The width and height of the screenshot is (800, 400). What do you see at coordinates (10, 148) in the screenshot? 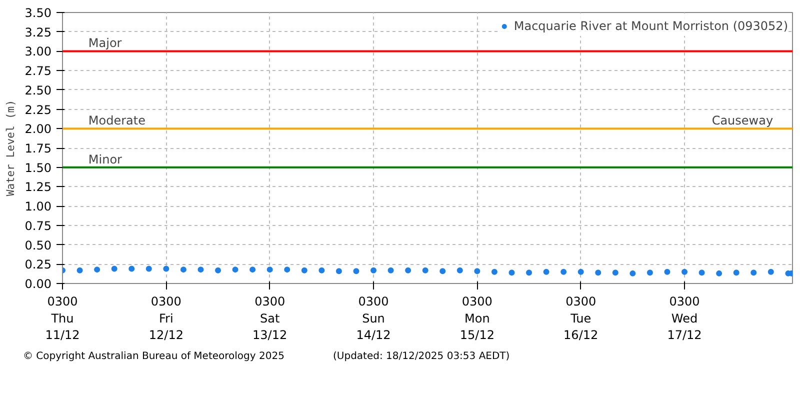
I see `y-axis-title: Water Level (m)` at bounding box center [10, 148].